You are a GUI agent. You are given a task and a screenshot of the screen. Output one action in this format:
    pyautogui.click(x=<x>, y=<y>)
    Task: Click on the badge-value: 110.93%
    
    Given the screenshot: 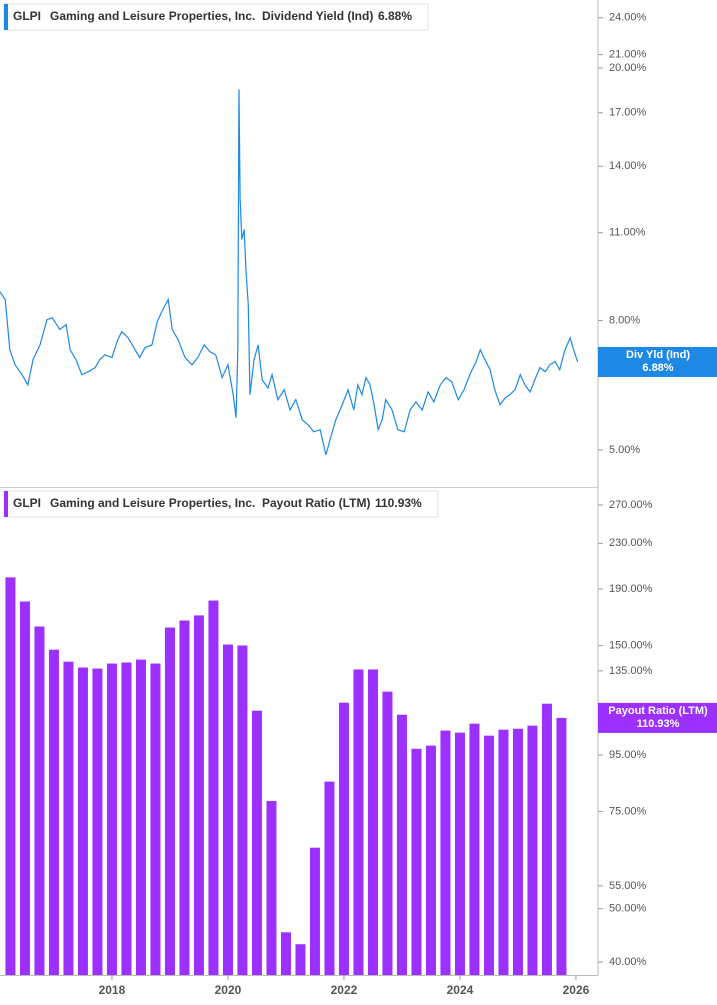 What is the action you would take?
    pyautogui.click(x=658, y=724)
    